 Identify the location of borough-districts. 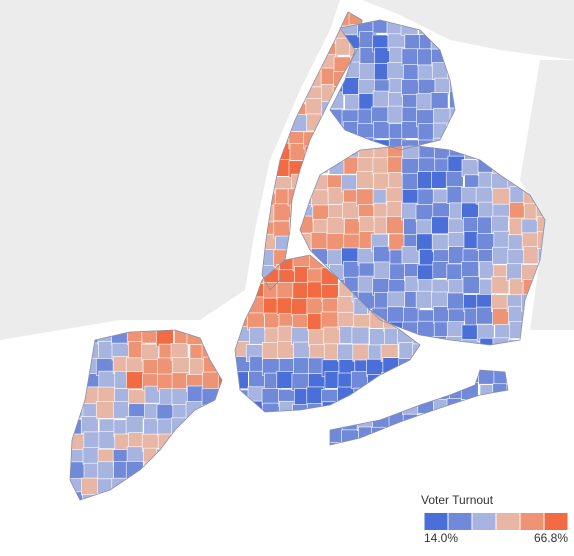
(146, 415).